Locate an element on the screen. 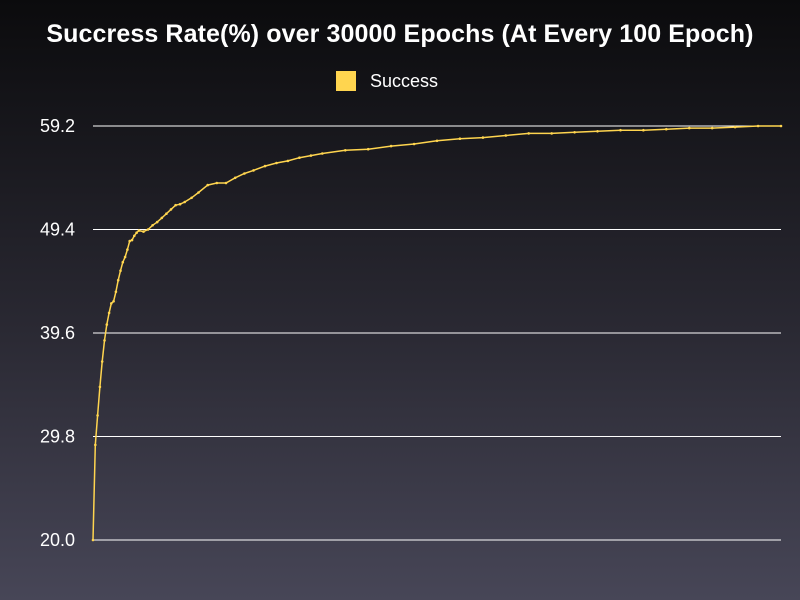  chart-legend: Success is located at coordinates (387, 81).